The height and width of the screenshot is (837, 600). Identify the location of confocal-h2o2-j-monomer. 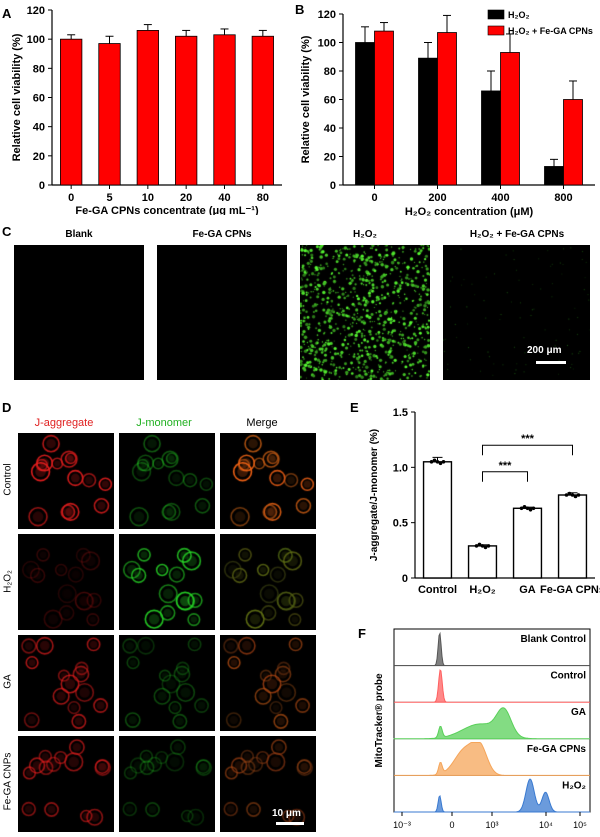
(167, 582).